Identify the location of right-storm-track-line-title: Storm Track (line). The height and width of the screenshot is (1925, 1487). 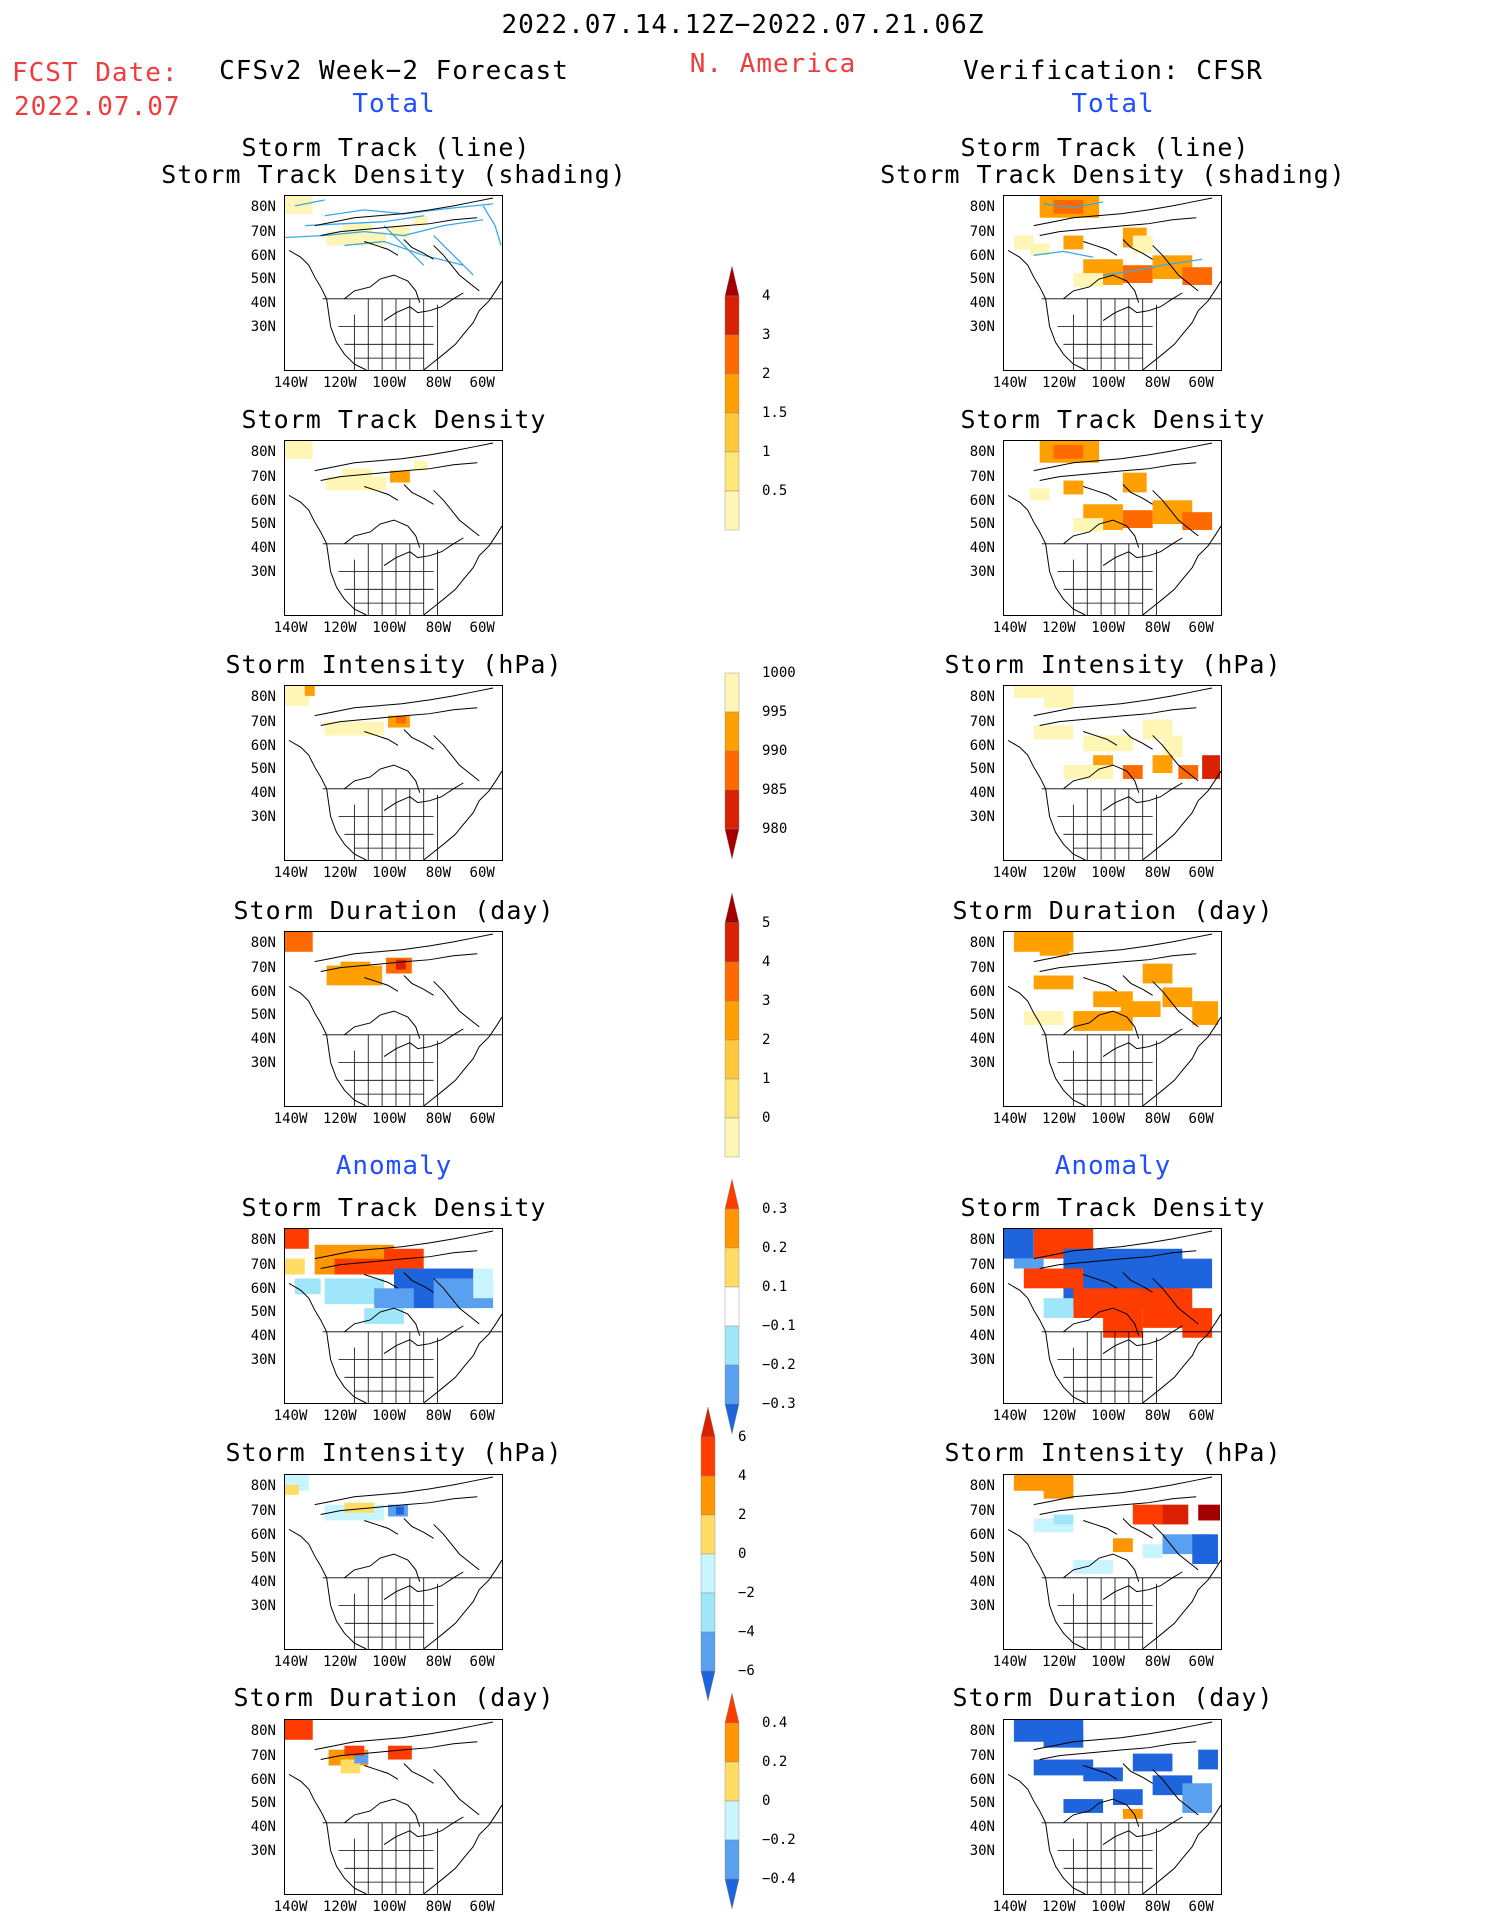
(1105, 147).